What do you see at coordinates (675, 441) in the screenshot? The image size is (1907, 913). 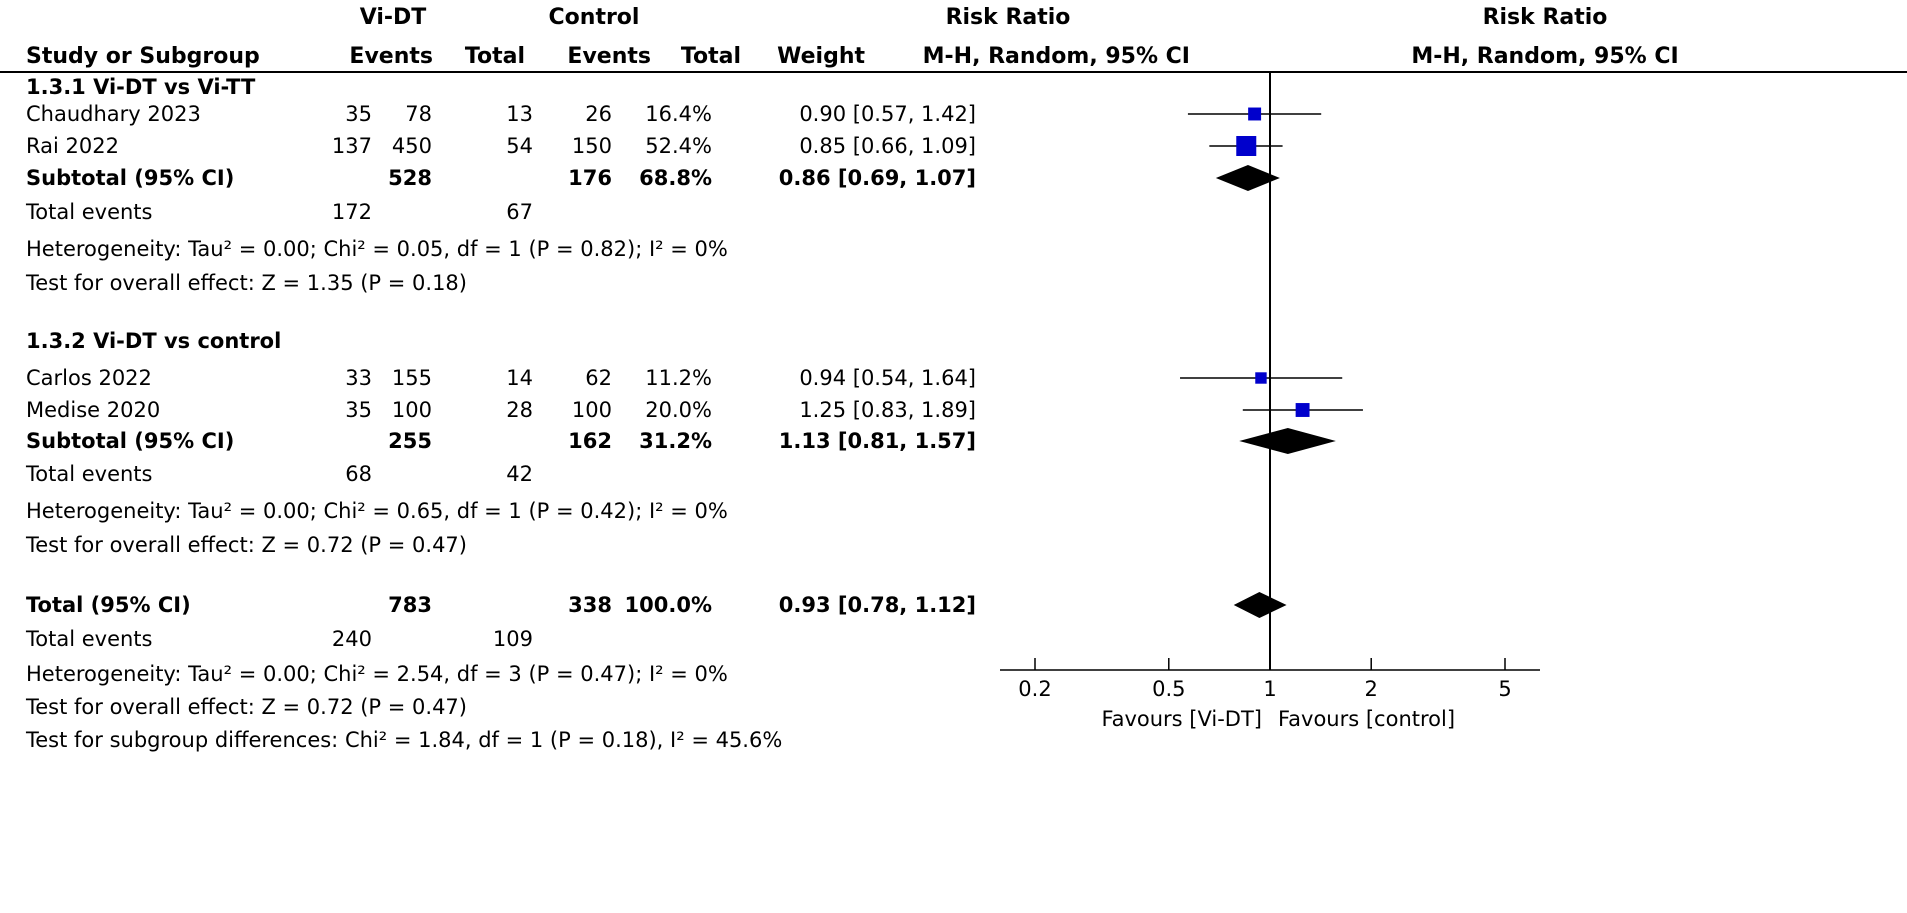 I see `subtotal-row-weight: 31.2%` at bounding box center [675, 441].